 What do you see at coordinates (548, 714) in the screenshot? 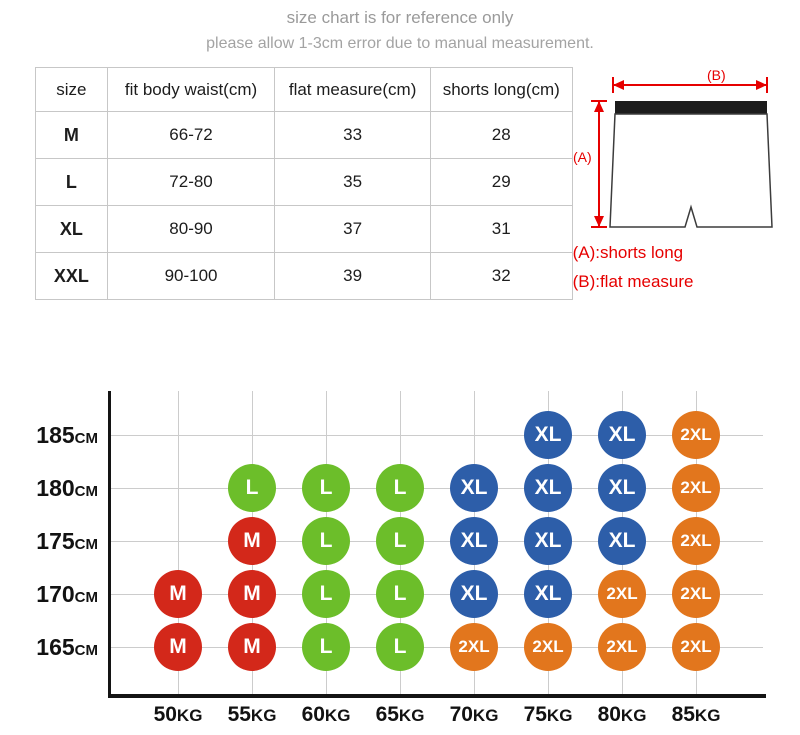
I see `x-axis-label: 75KG` at bounding box center [548, 714].